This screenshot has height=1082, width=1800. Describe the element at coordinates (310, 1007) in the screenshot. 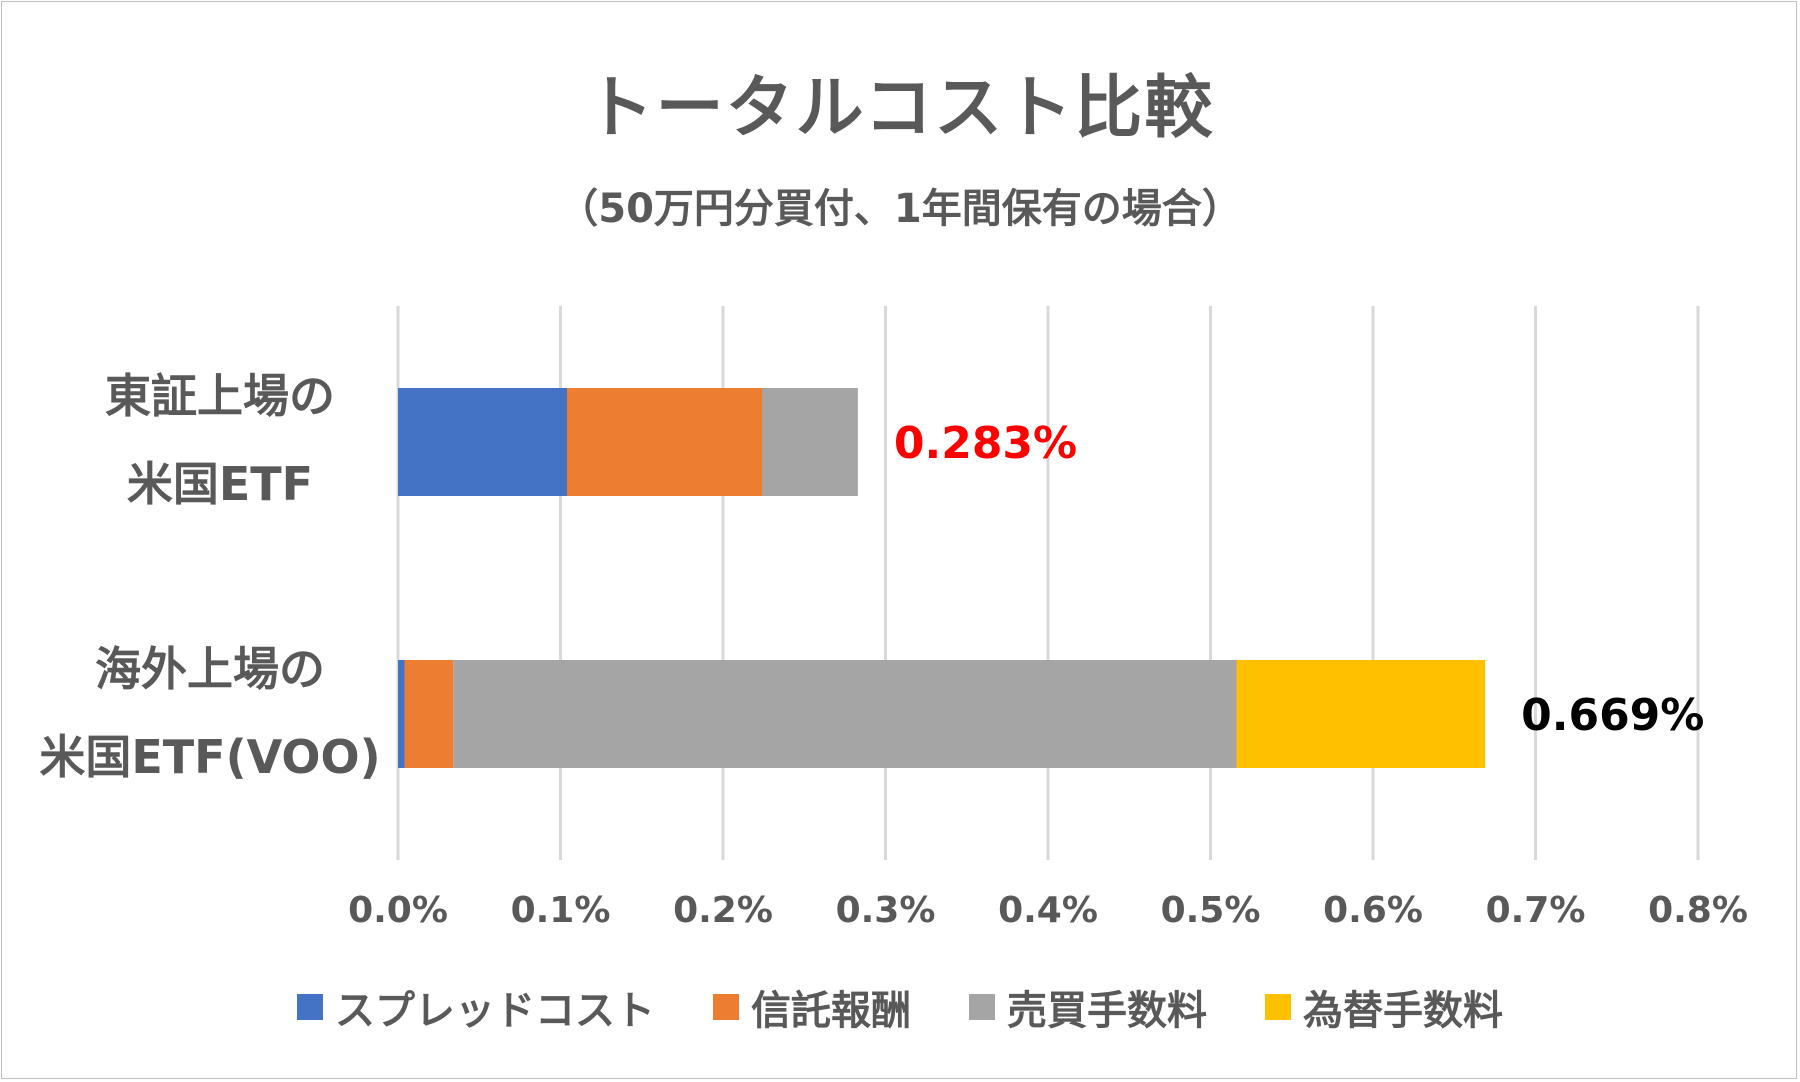

I see `legend-swatch-spread` at that location.